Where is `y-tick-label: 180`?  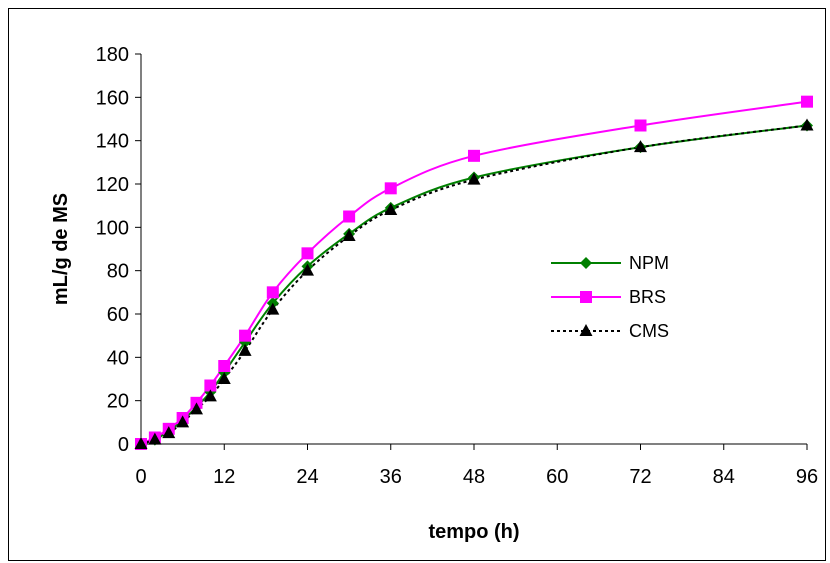 y-tick-label: 180 is located at coordinates (112, 55).